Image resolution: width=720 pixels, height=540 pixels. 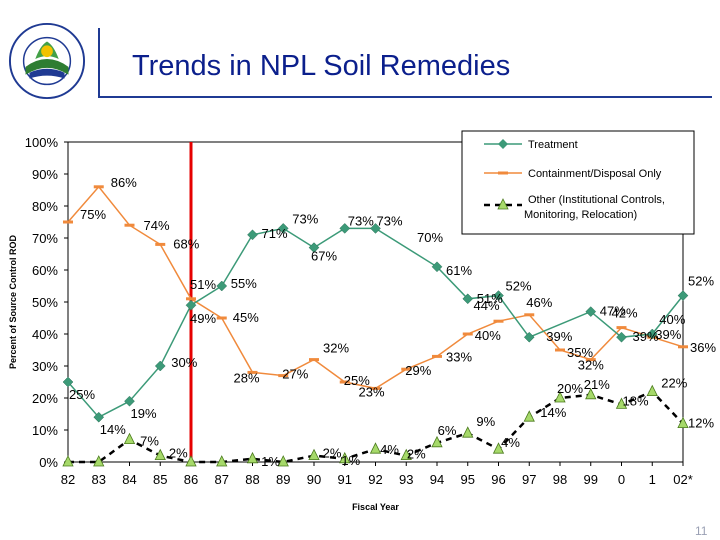 What do you see at coordinates (160, 479) in the screenshot?
I see `x-tick-label: 85` at bounding box center [160, 479].